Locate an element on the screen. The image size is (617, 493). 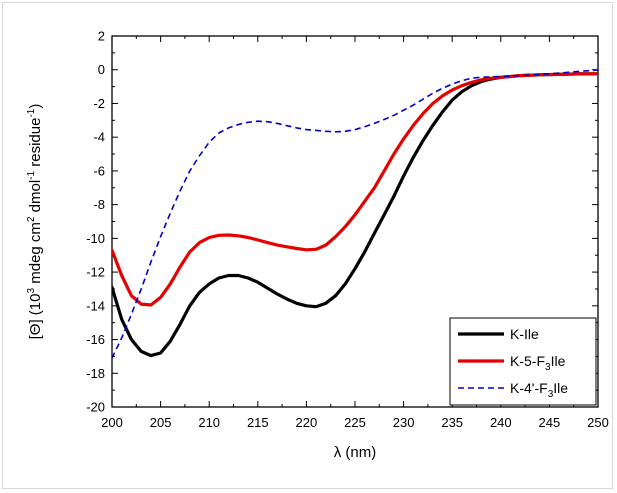
y-tick-label: -10 is located at coordinates (95, 238).